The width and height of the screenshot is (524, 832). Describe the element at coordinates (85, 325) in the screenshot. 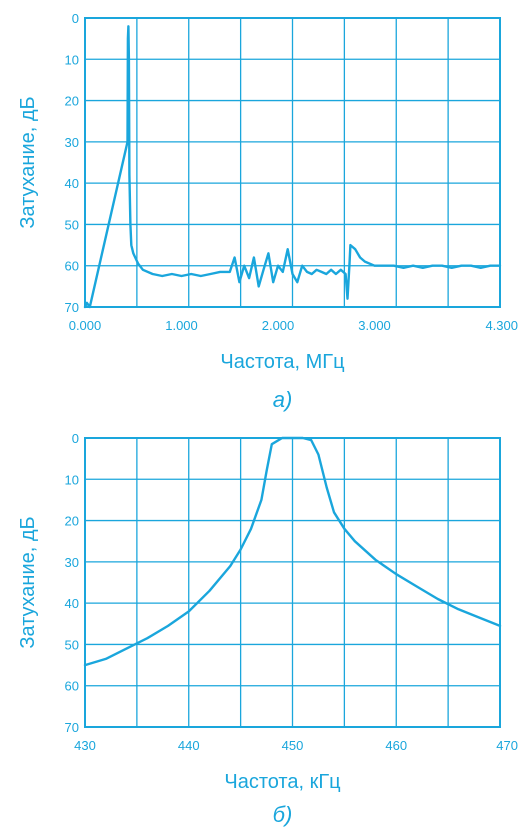

I see `x-tick-label: 0.000` at that location.